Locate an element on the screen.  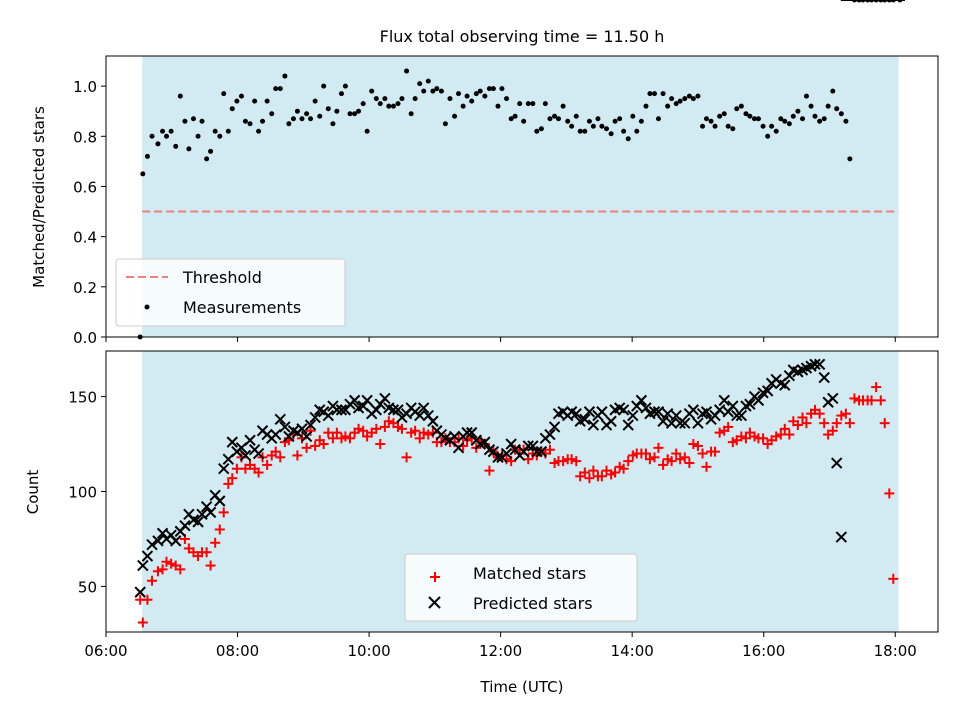
top-y-ticks: 0.0 0.2 0.4 0.6 0.8 1.0 is located at coordinates (89, 212).